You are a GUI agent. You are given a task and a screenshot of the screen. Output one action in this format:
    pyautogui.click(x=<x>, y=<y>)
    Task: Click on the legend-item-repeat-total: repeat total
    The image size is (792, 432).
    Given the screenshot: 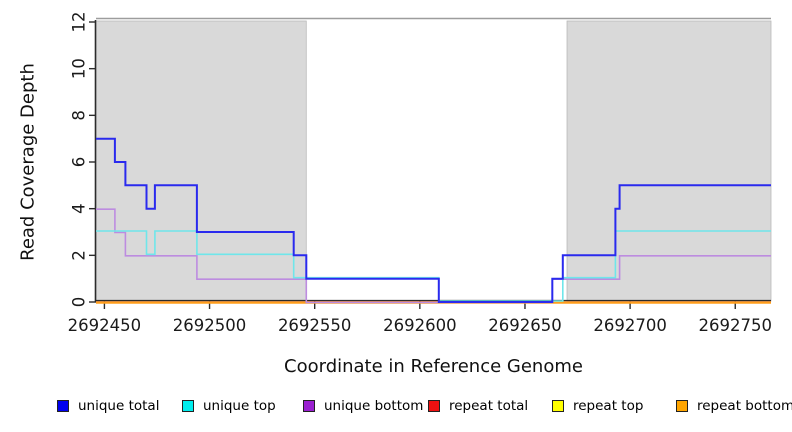 What is the action you would take?
    pyautogui.click(x=478, y=406)
    